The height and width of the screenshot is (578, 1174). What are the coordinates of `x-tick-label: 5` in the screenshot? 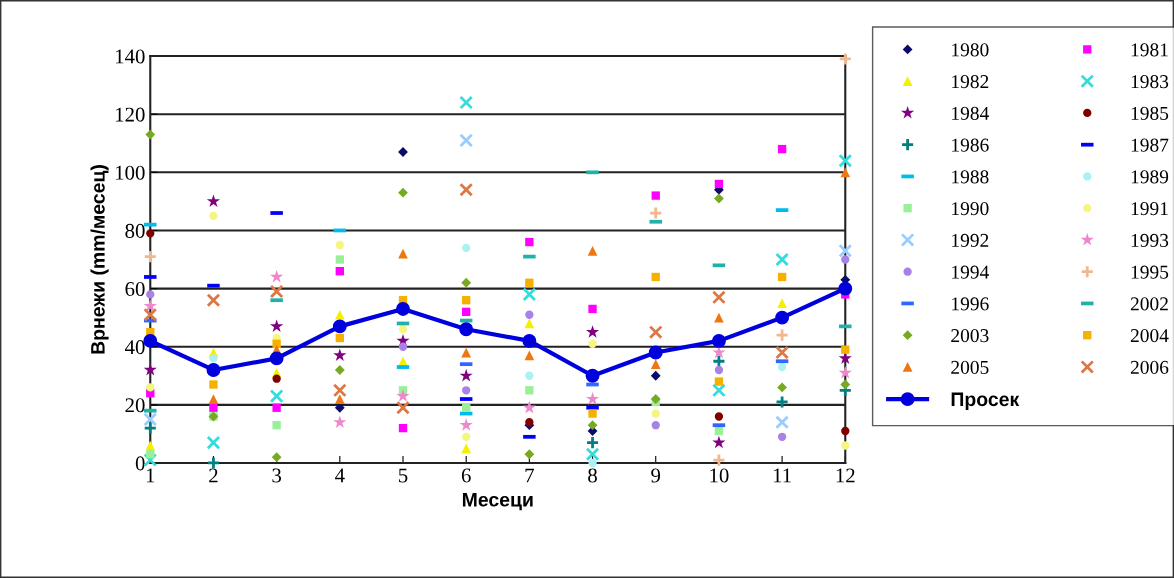 It's located at (403, 475).